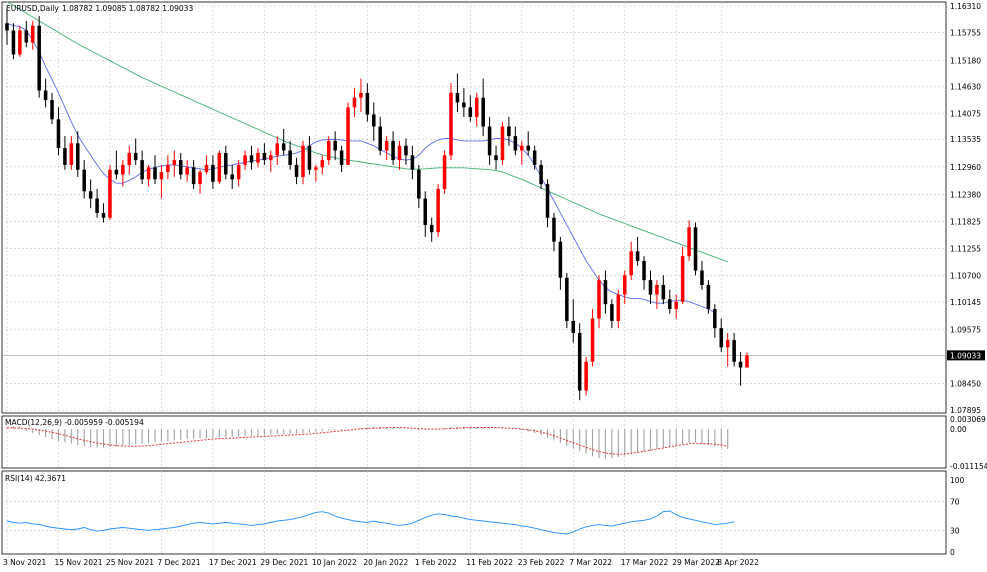 This screenshot has width=987, height=572. I want to click on x-tick-label: 3 Nov 2021, so click(24, 562).